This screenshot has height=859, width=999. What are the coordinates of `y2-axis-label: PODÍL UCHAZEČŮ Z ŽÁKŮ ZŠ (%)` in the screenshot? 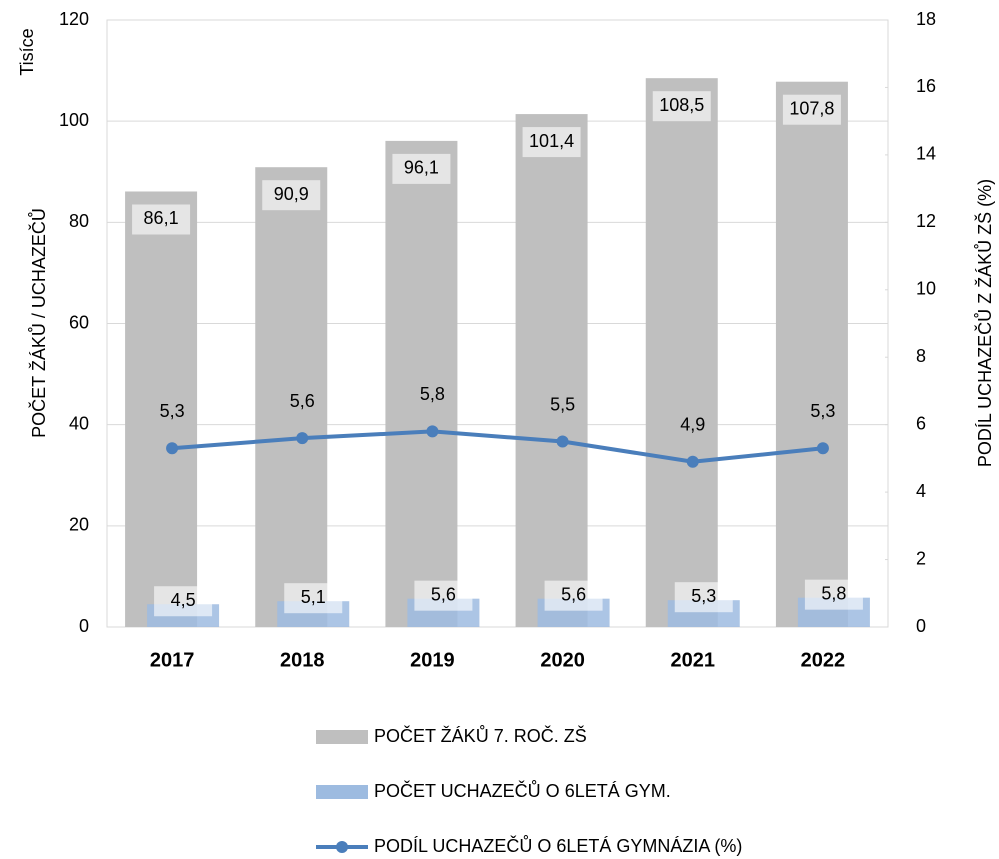 It's located at (984, 323).